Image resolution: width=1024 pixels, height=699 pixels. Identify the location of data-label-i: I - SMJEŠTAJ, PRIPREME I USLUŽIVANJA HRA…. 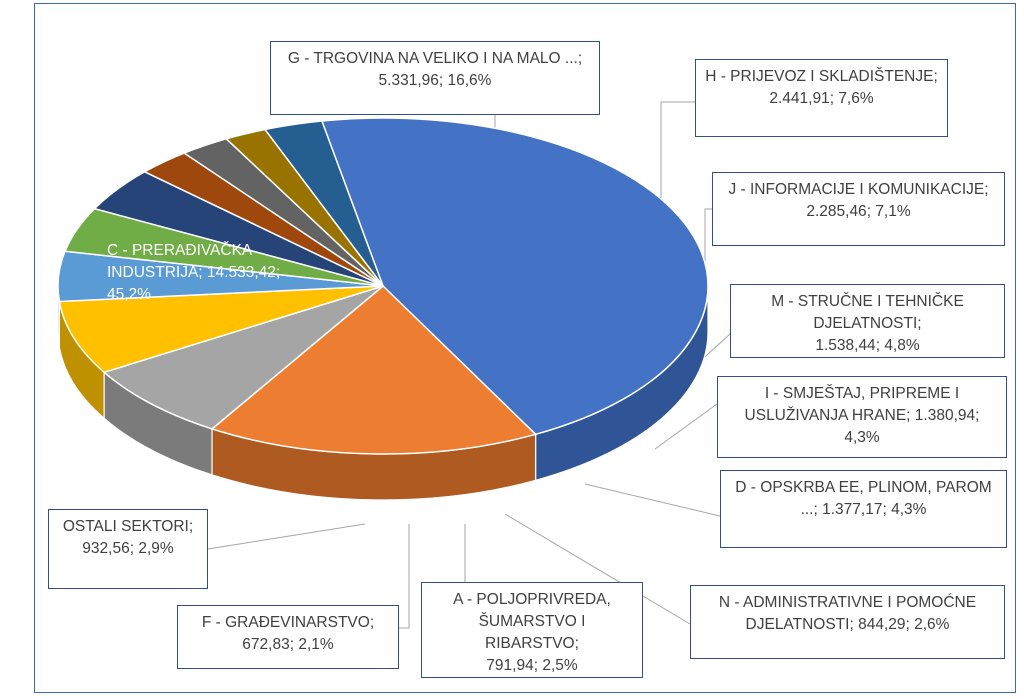
(862, 417).